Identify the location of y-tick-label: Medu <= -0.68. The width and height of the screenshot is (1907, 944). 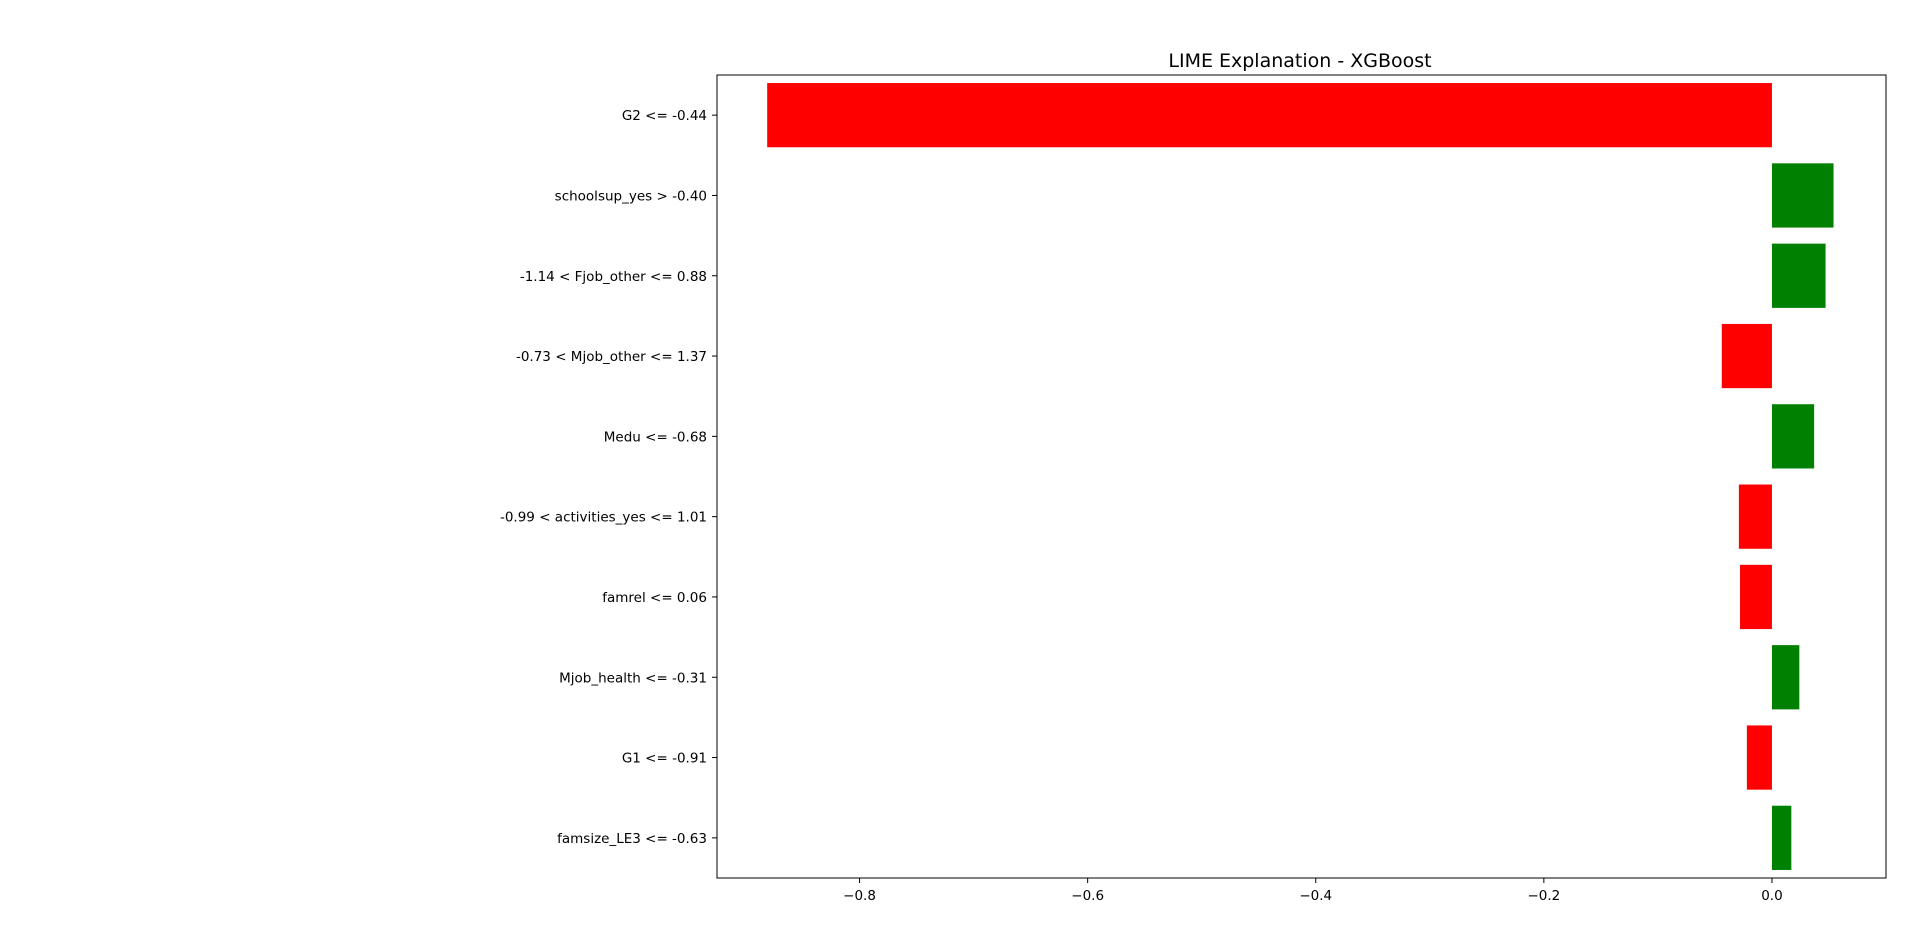
(655, 437).